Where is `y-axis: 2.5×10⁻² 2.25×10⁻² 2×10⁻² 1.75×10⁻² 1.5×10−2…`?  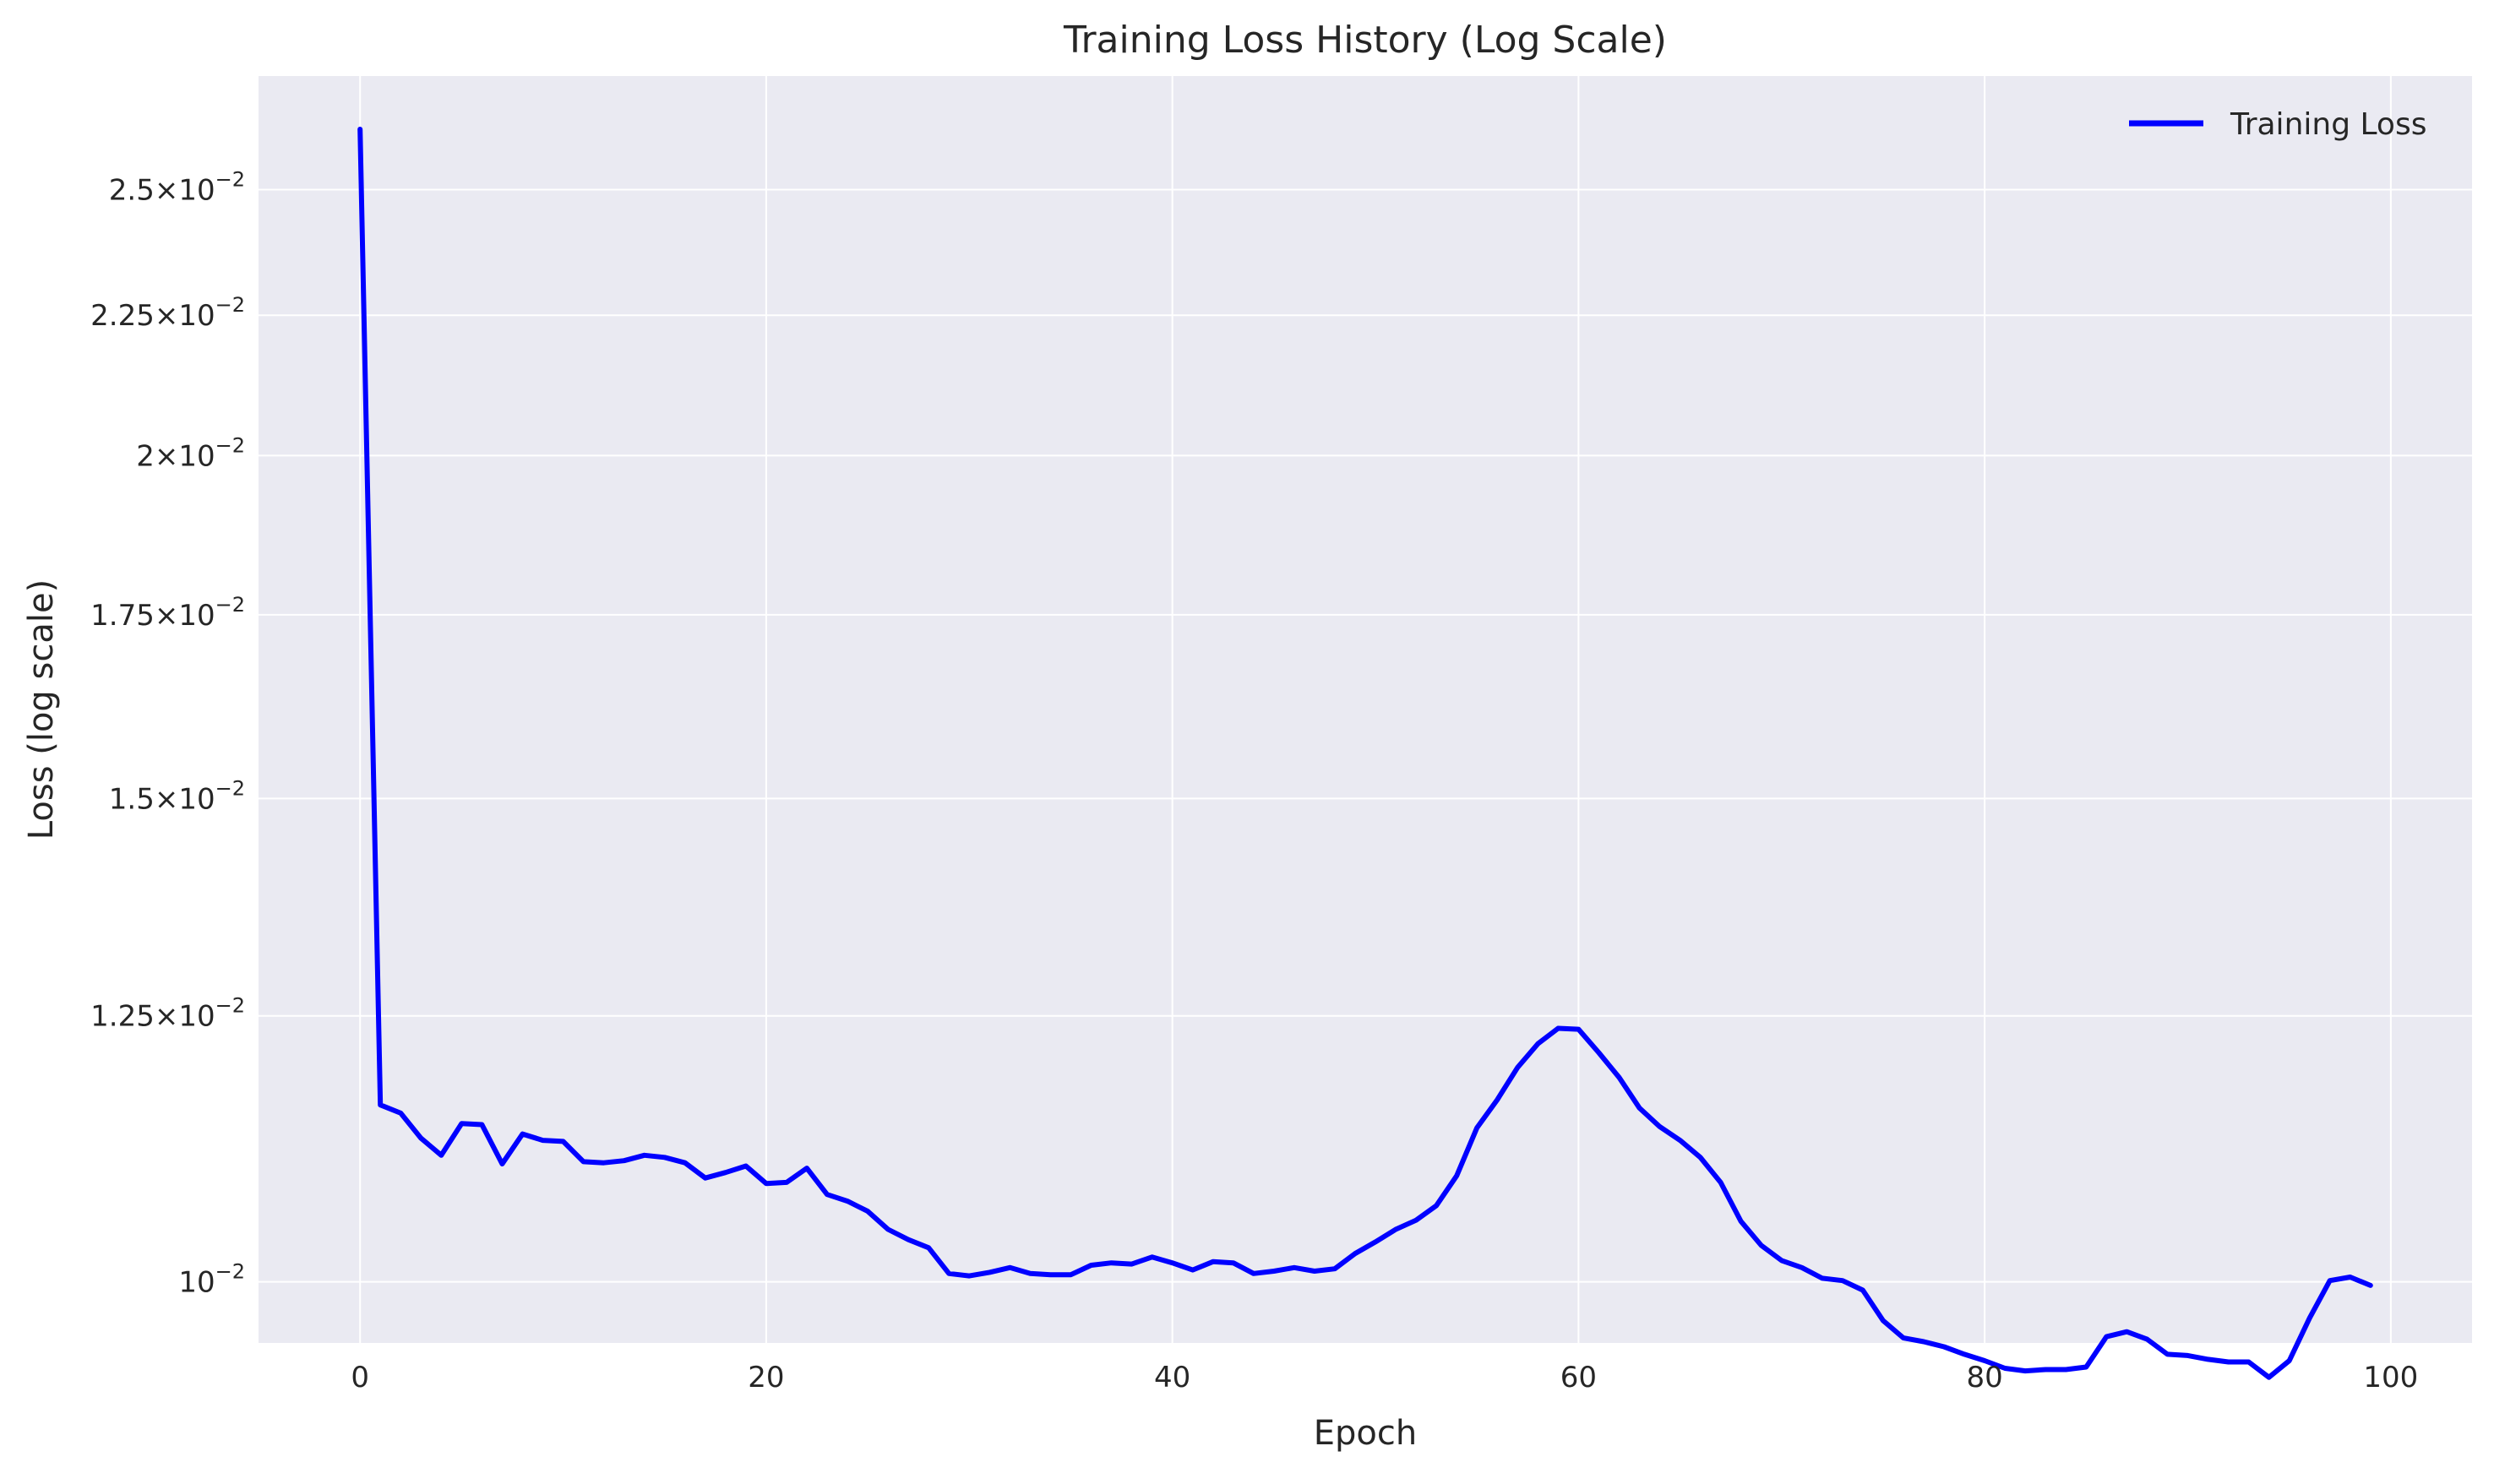
y-axis: 2.5×10⁻² 2.25×10⁻² 2×10⁻² 1.75×10⁻² 1.5×10−2… is located at coordinates (167, 734).